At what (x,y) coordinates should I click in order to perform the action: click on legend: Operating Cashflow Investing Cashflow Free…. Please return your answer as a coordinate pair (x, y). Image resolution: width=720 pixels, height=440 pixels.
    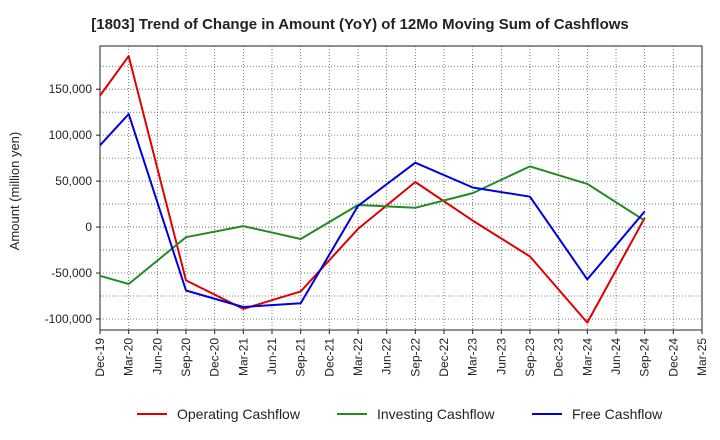
    Looking at the image, I should click on (400, 414).